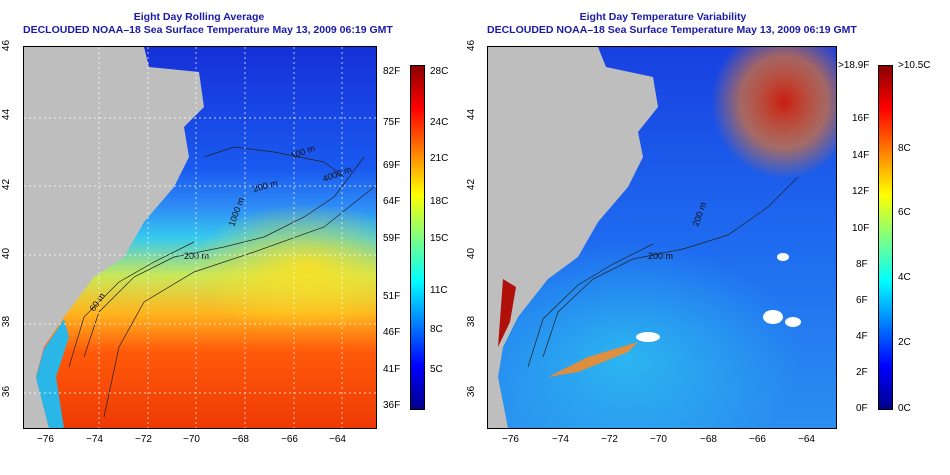 Image resolution: width=950 pixels, height=475 pixels. I want to click on left-lat-tick-36: 36, so click(7, 391).